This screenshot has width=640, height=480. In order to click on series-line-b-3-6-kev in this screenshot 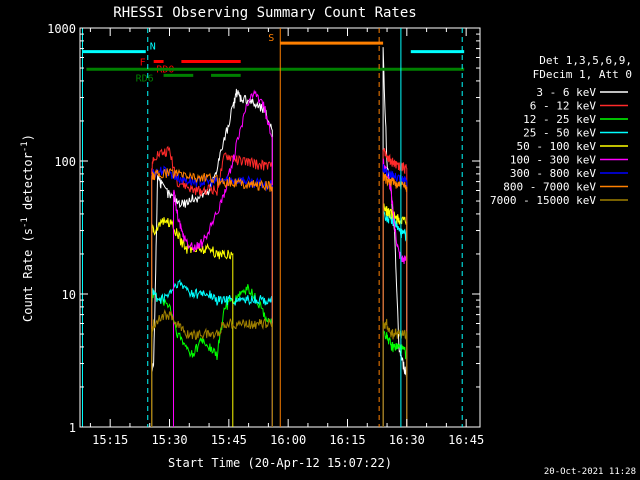, I will do `click(395, 237)`.